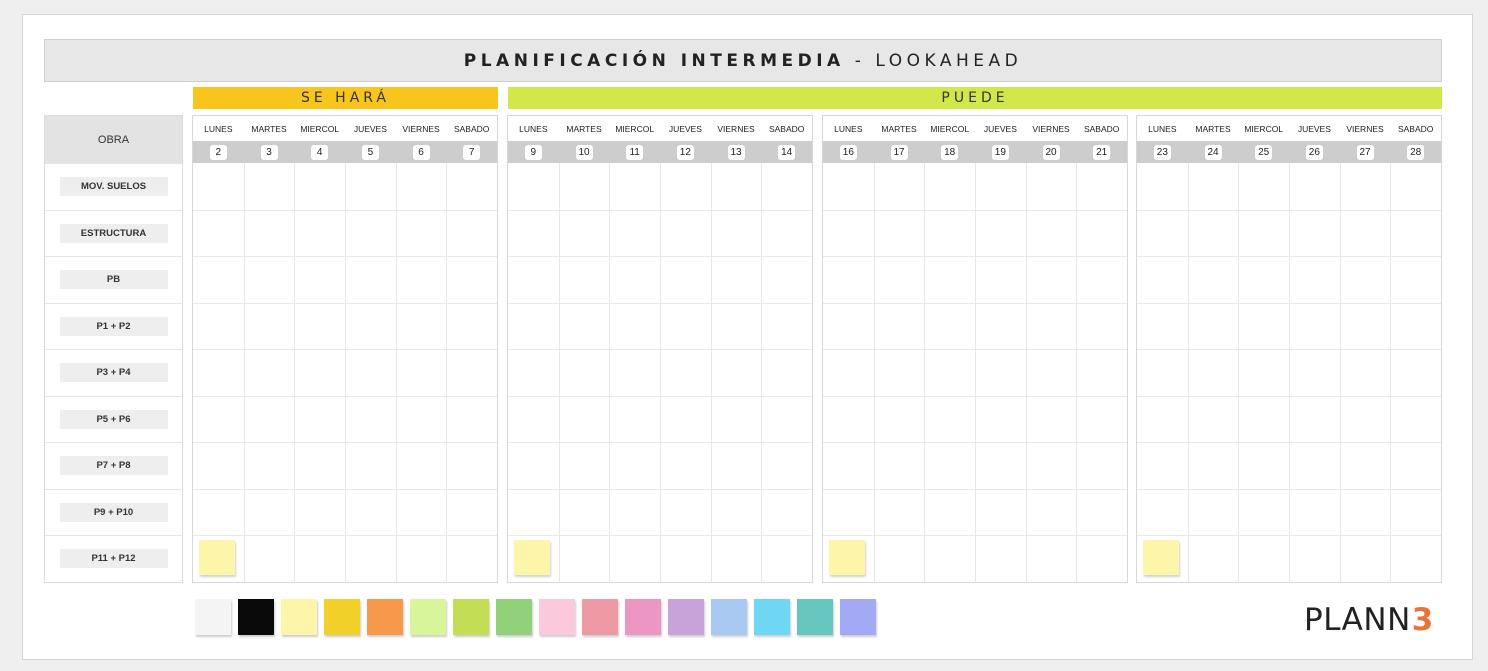 Image resolution: width=1488 pixels, height=671 pixels. Describe the element at coordinates (848, 152) in the screenshot. I see `day-number: 16` at that location.